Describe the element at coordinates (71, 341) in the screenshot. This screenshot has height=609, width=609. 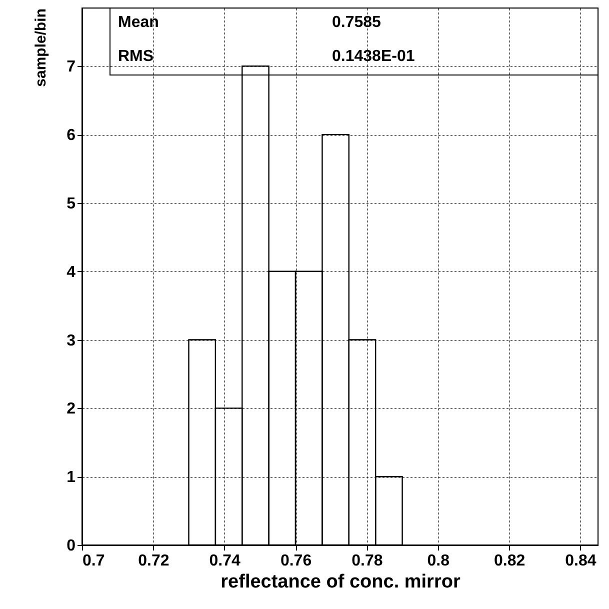
I see `y-tick-label: 3` at that location.